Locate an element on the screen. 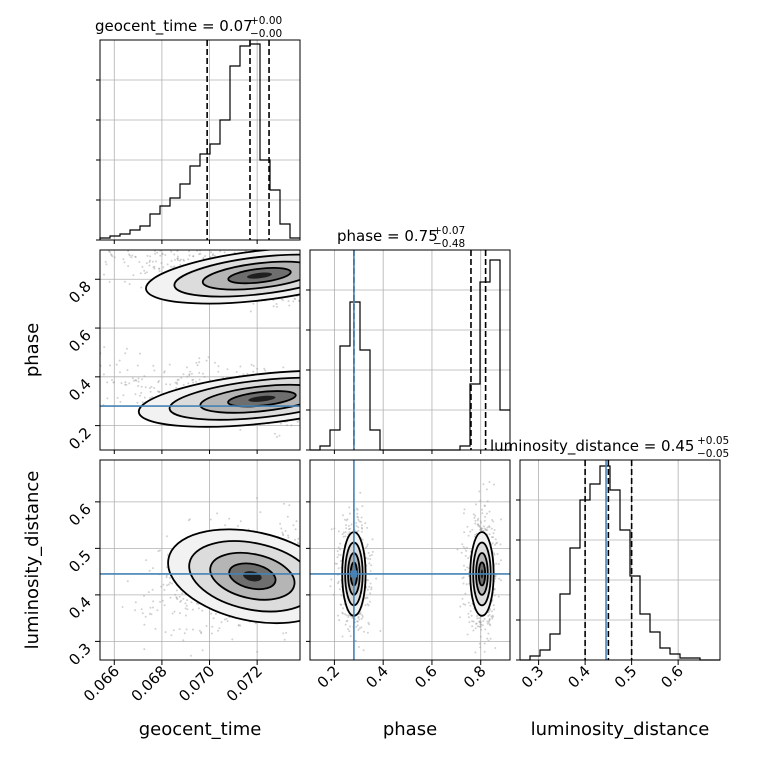 This screenshot has height=760, width=760. y-tick-label-phase: 0.4 is located at coordinates (80, 390).